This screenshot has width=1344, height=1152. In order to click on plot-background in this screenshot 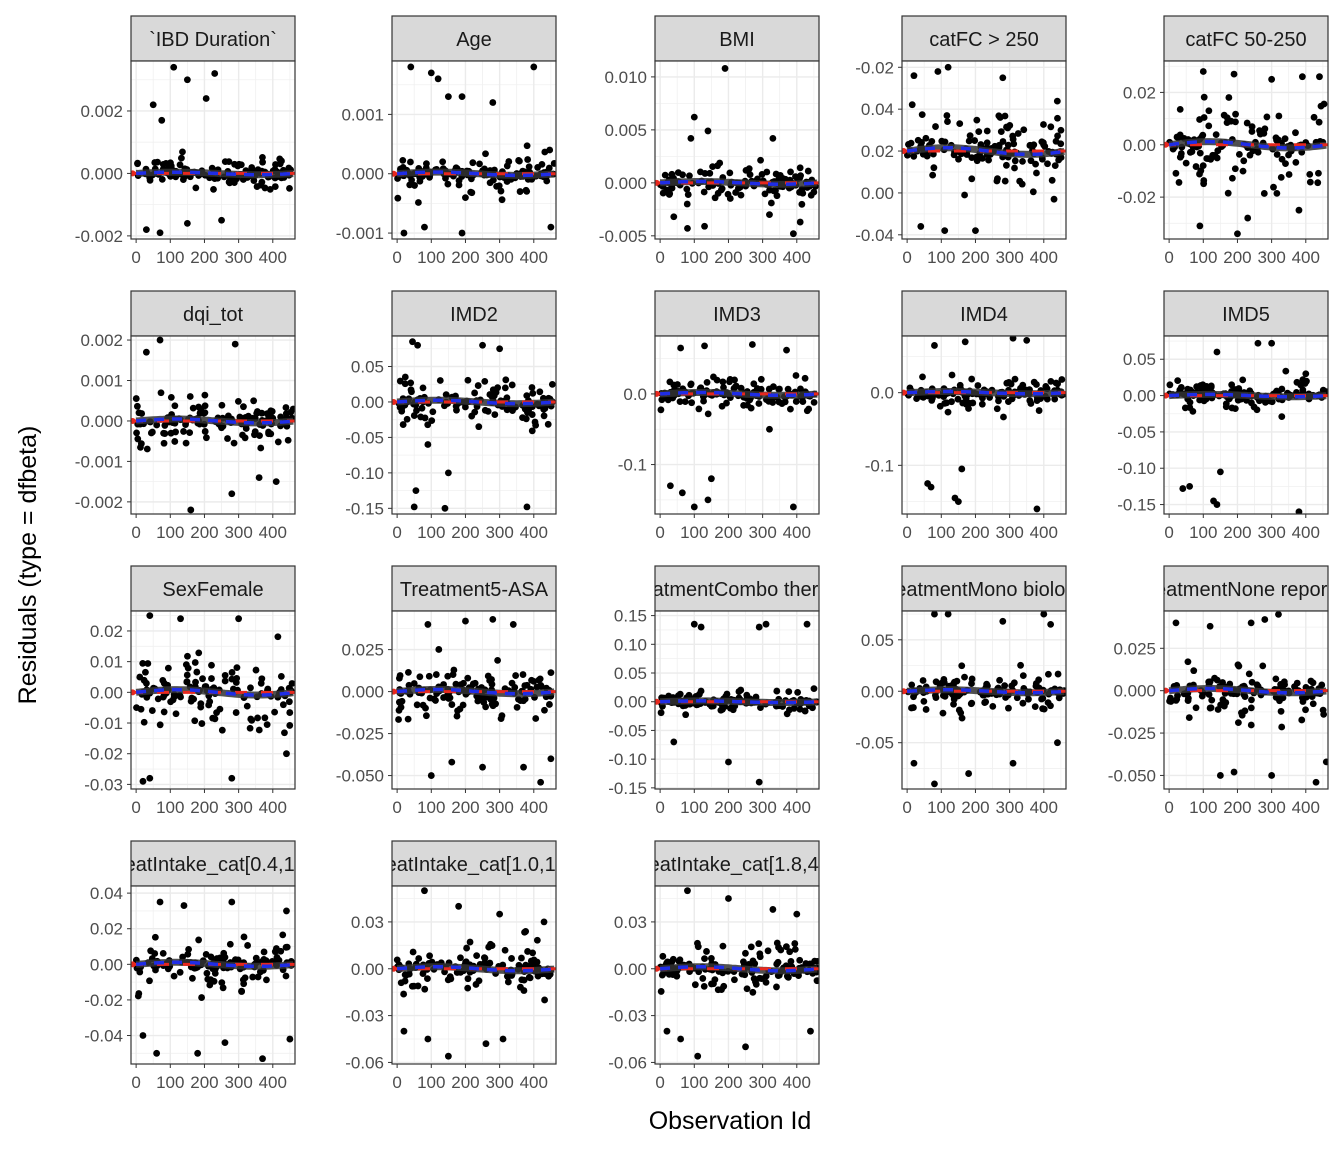, I will do `click(474, 150)`.